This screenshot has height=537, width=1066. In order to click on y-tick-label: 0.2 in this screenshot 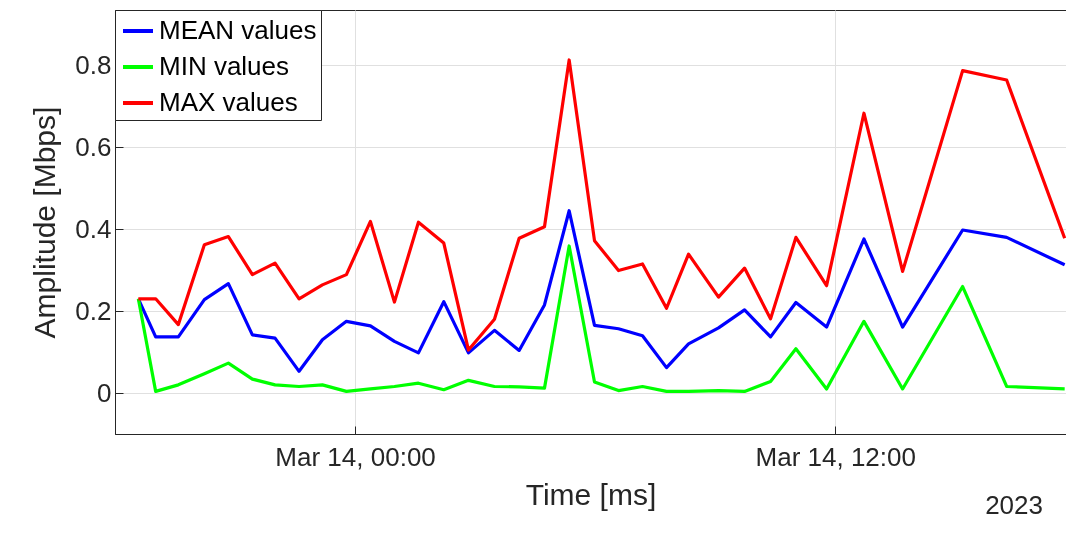, I will do `click(93, 310)`.